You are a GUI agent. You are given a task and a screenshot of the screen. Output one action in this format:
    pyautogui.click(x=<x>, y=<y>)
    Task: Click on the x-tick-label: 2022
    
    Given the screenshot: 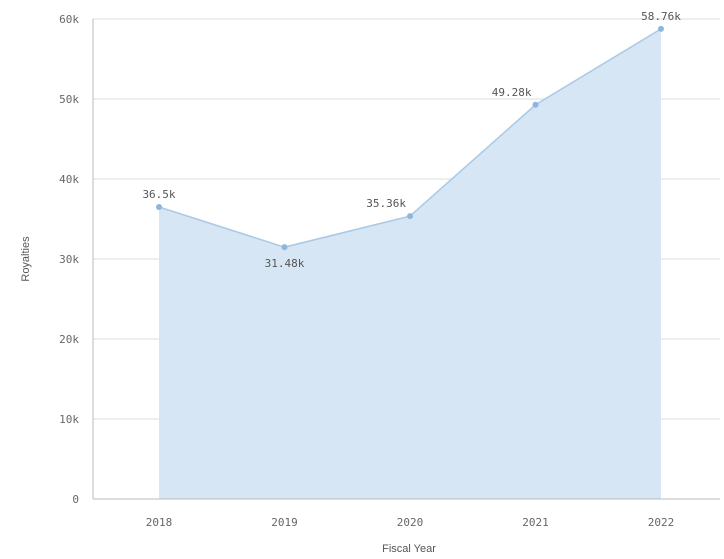 What is the action you would take?
    pyautogui.click(x=661, y=522)
    